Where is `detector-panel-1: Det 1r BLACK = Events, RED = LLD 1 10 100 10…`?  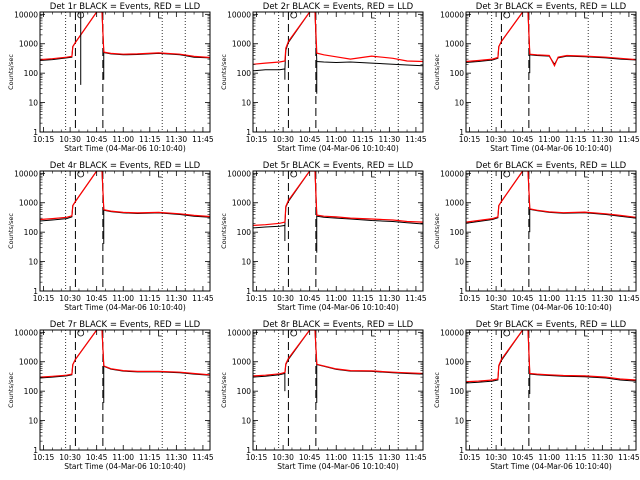
detector-panel-1: Det 1r BLACK = Events, RED = LLD 1 10 100 10… is located at coordinates (110, 77).